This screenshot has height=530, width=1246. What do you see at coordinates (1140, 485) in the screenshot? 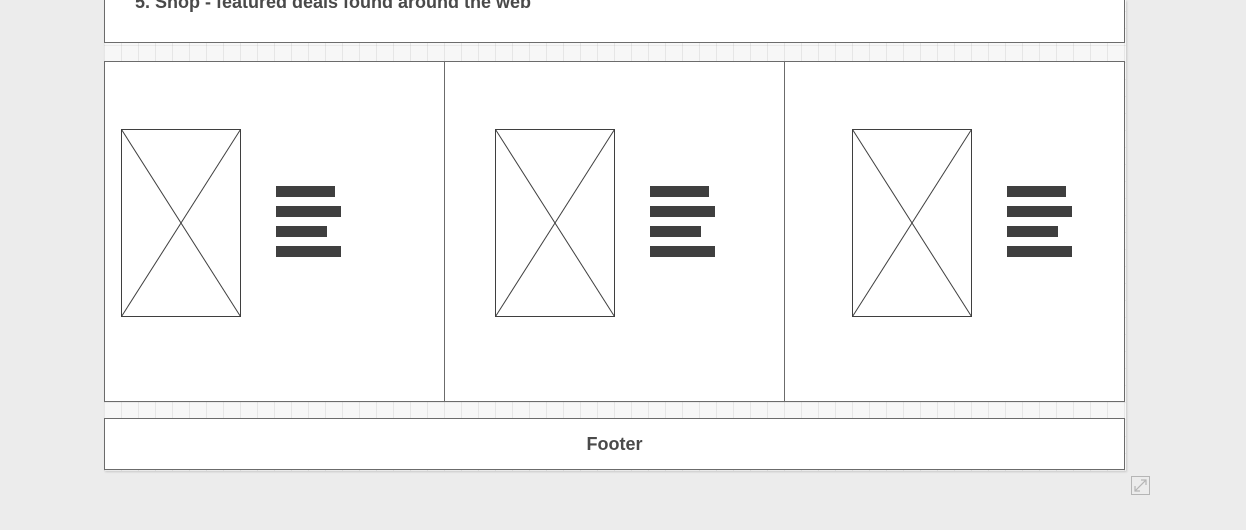
I see `expand-icon` at bounding box center [1140, 485].